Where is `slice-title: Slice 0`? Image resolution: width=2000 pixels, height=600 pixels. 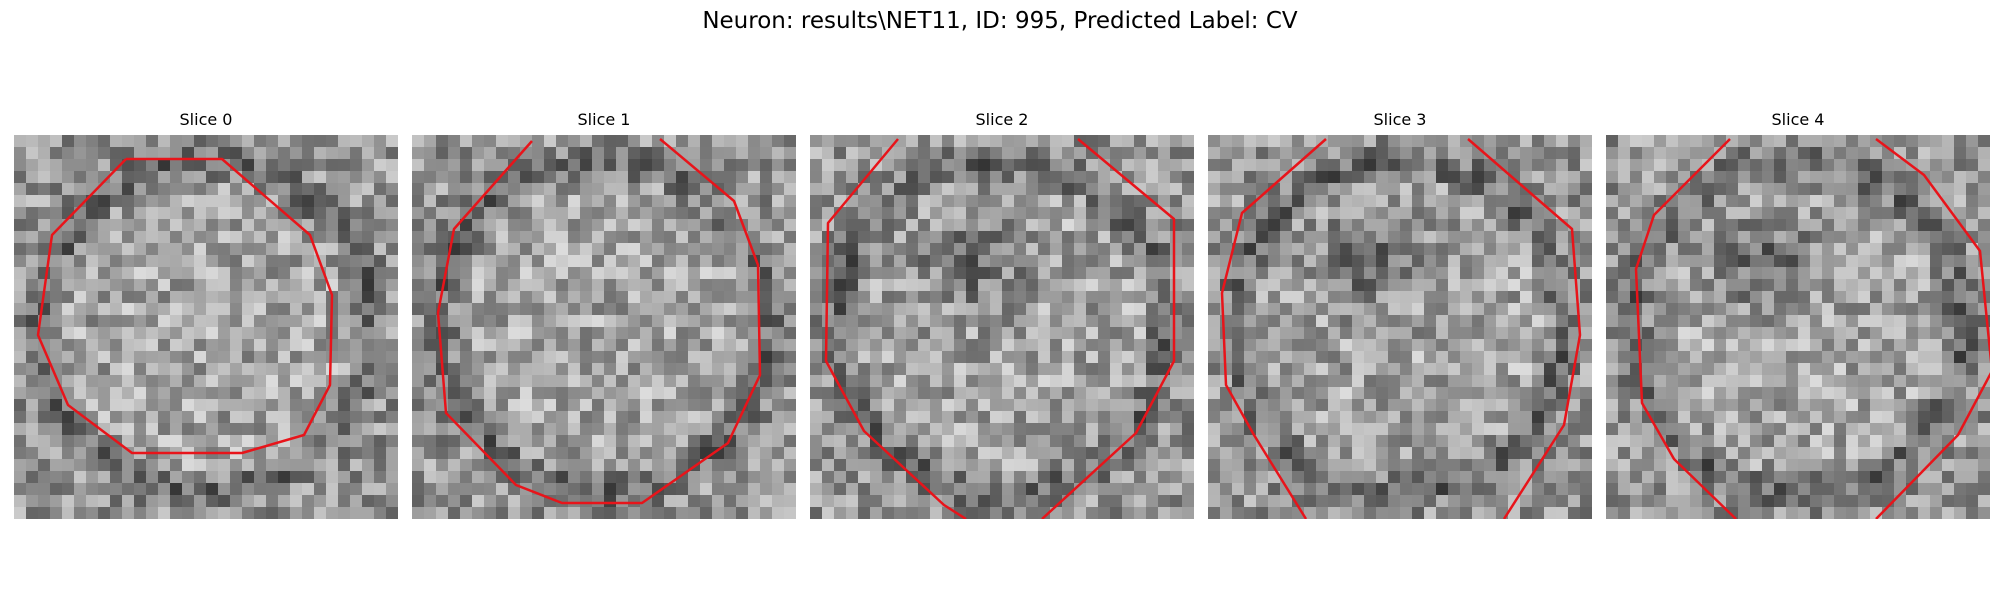
slice-title: Slice 0 is located at coordinates (206, 119).